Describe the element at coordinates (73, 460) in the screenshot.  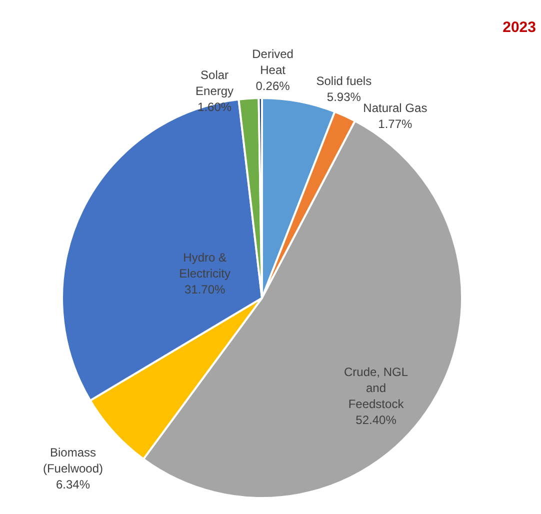
I see `slice-label: Biomass (Fuelwood)` at that location.